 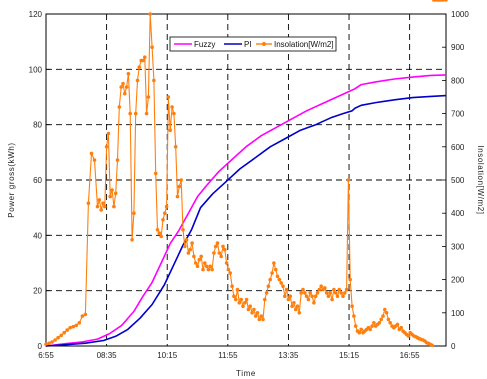 What do you see at coordinates (458, 147) in the screenshot?
I see `y-right-tick-label: 600` at bounding box center [458, 147].